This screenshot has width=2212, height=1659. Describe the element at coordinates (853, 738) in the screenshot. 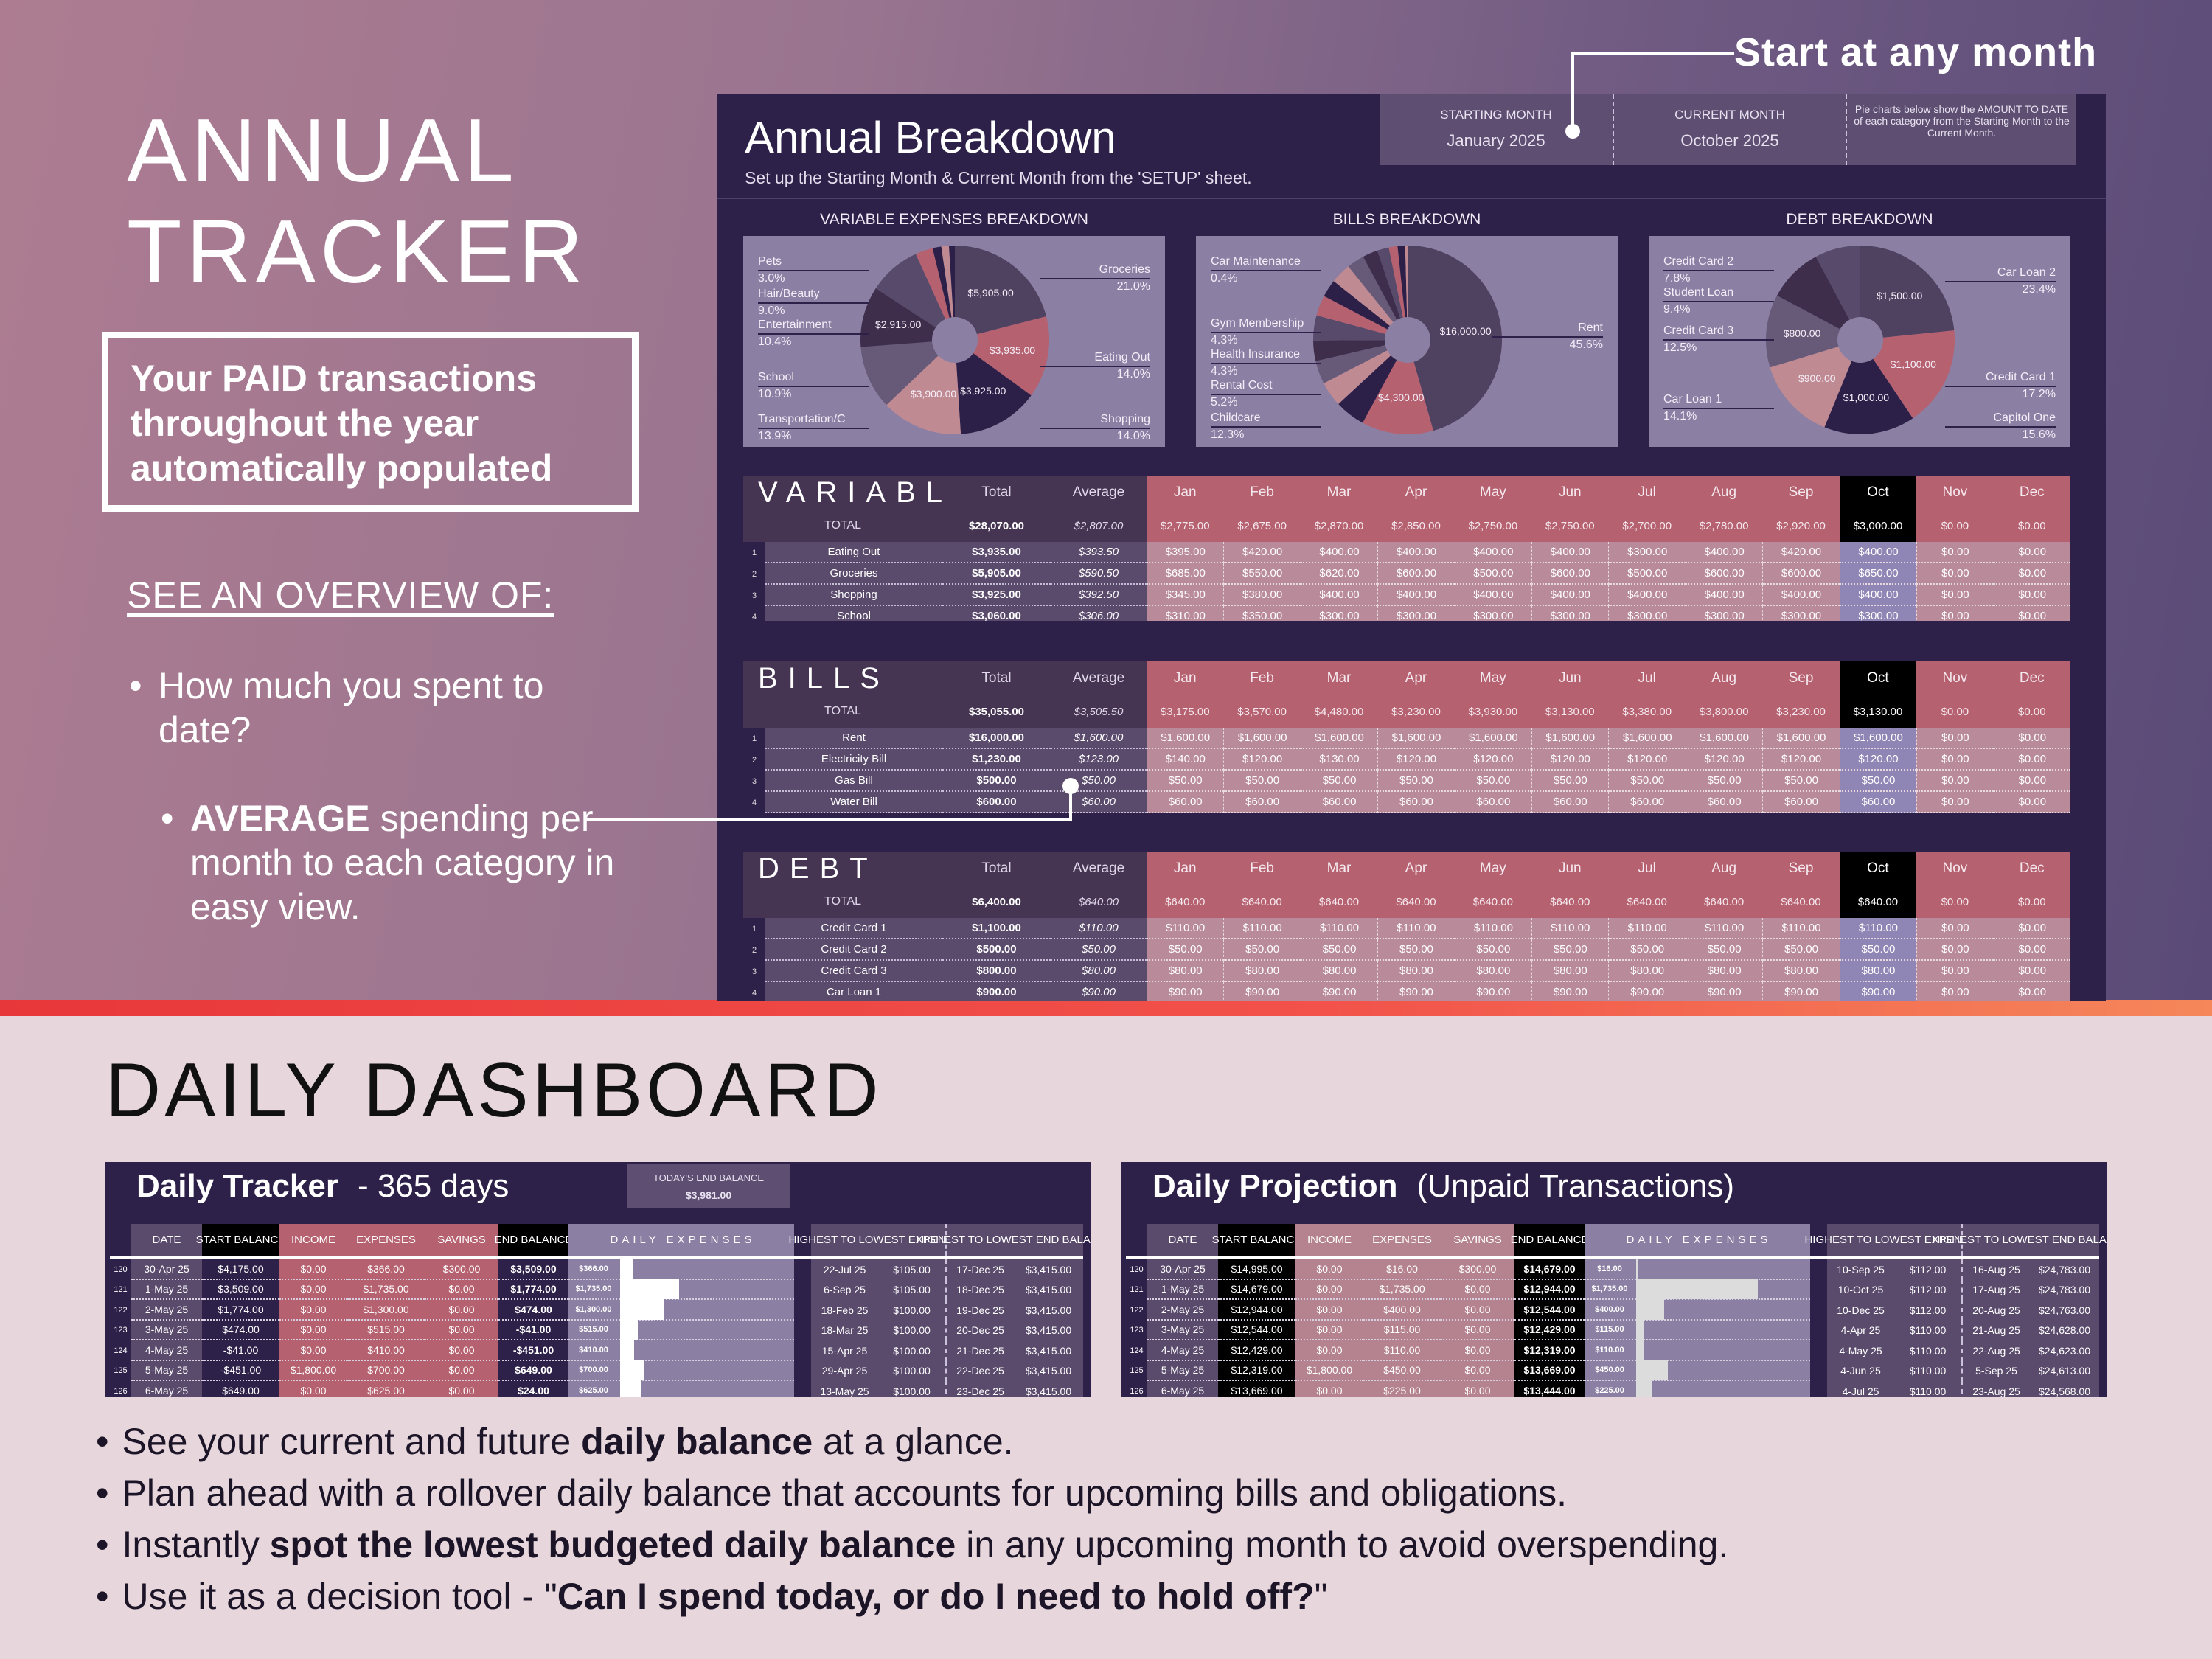

I see `row-name: Rent` at that location.